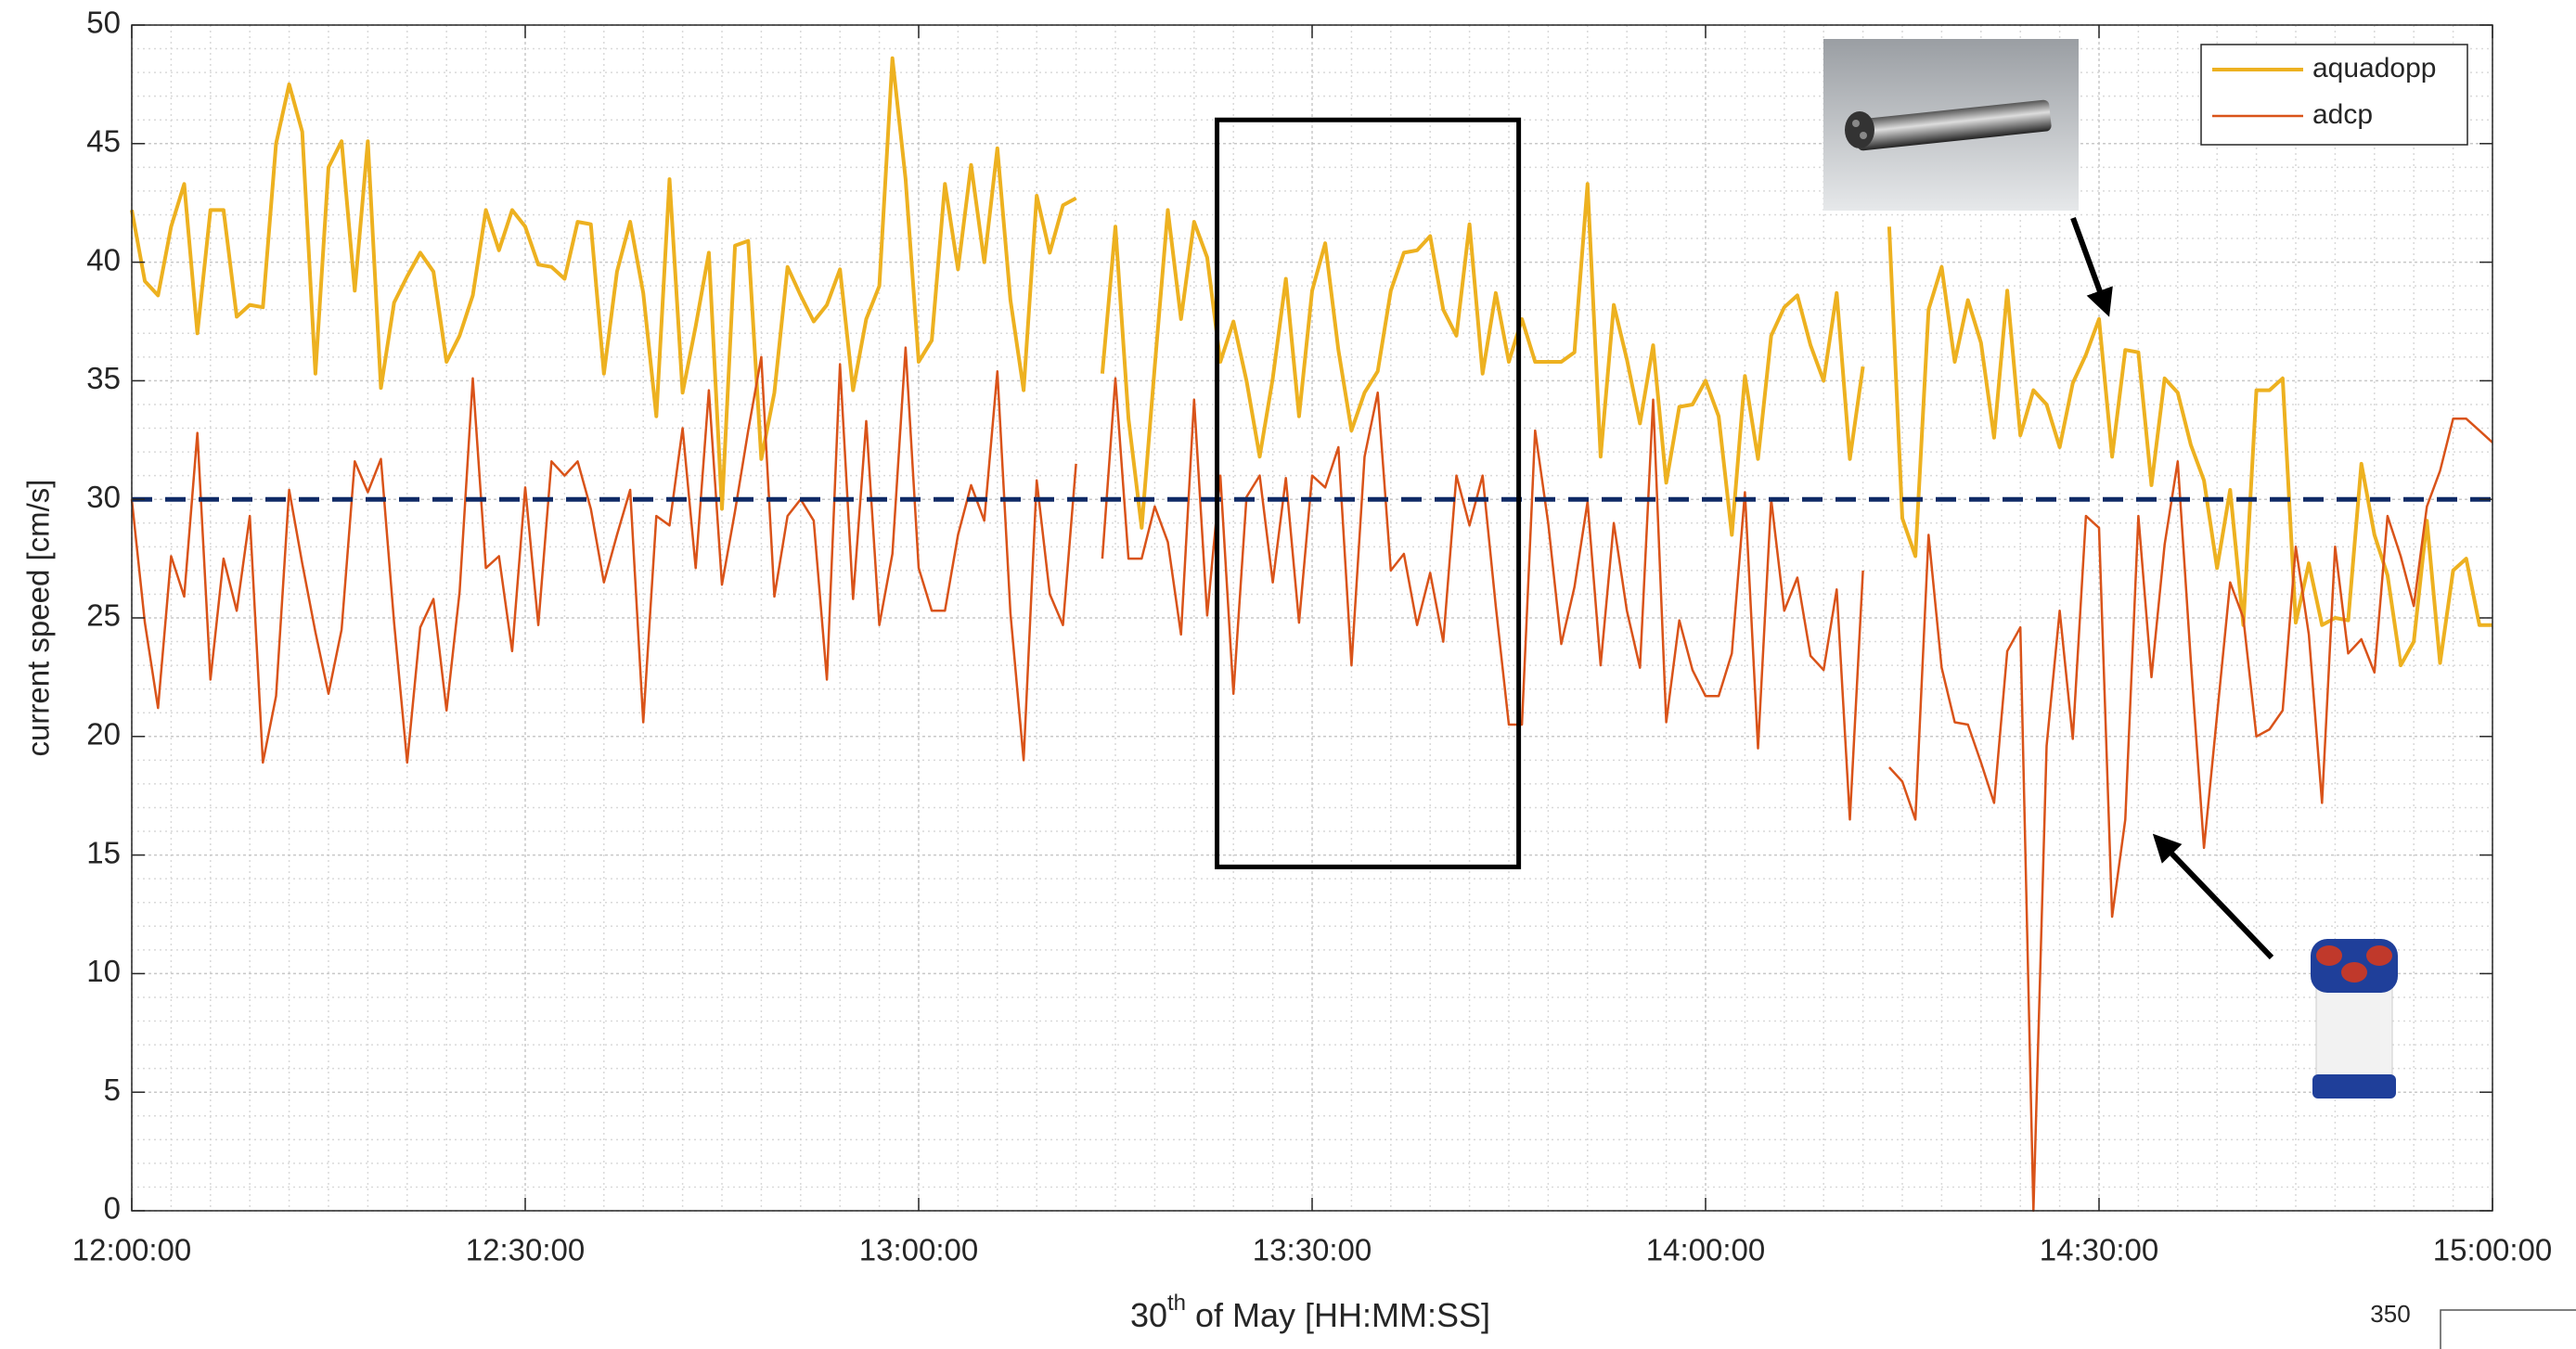  I want to click on y-tick-label: 40, so click(103, 259).